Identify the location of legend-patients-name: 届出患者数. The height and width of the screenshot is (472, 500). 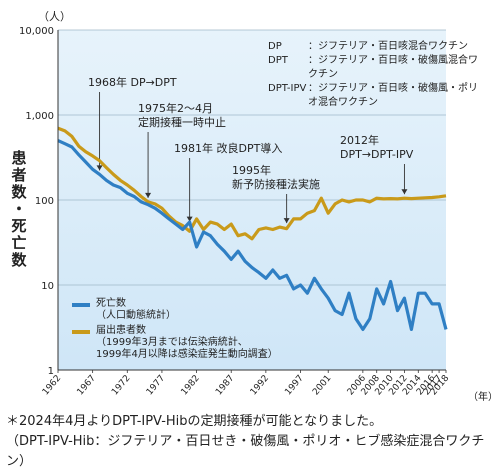
(121, 330).